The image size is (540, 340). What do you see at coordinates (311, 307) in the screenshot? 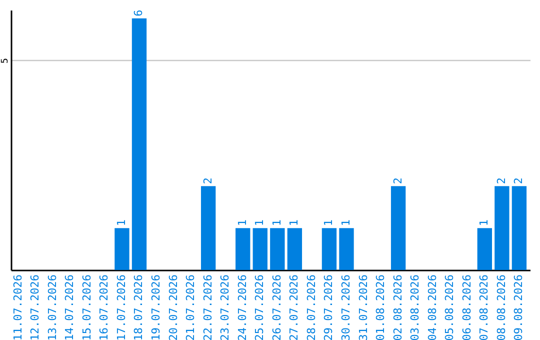
I see `x-tick-label: 28.07.2026` at bounding box center [311, 307].